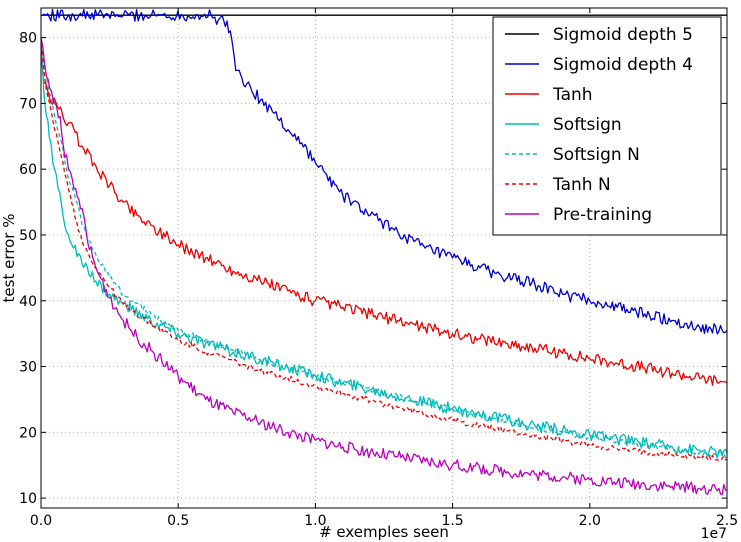 The height and width of the screenshot is (542, 741). Describe the element at coordinates (9, 258) in the screenshot. I see `y-axis-title: test error %` at that location.